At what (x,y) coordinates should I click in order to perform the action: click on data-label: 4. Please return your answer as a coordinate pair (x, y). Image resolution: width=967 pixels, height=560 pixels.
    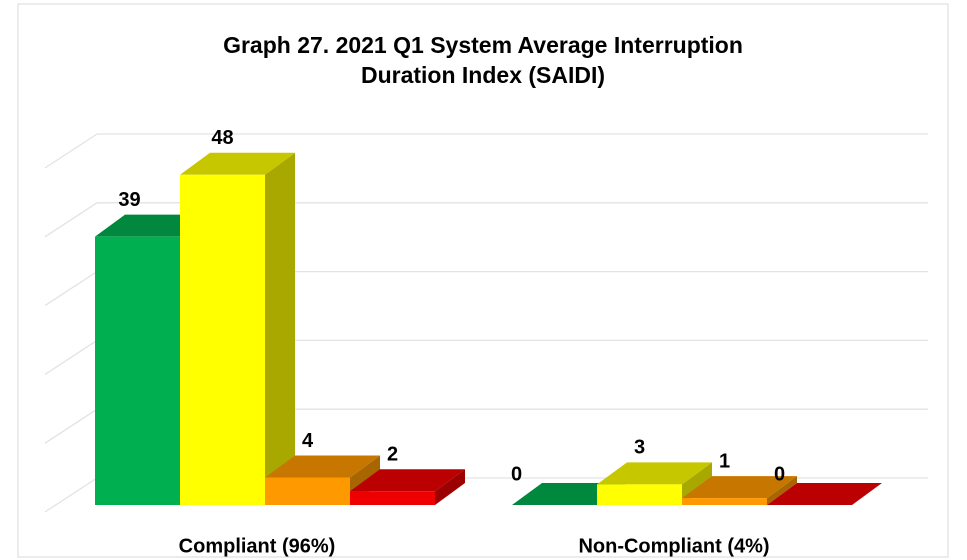
    Looking at the image, I should click on (308, 441).